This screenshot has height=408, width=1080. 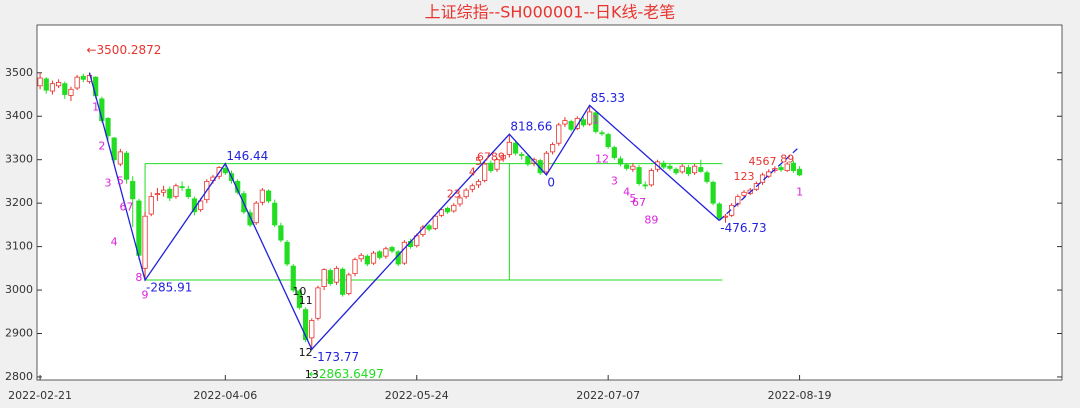 I want to click on count-label: 89, so click(x=787, y=159).